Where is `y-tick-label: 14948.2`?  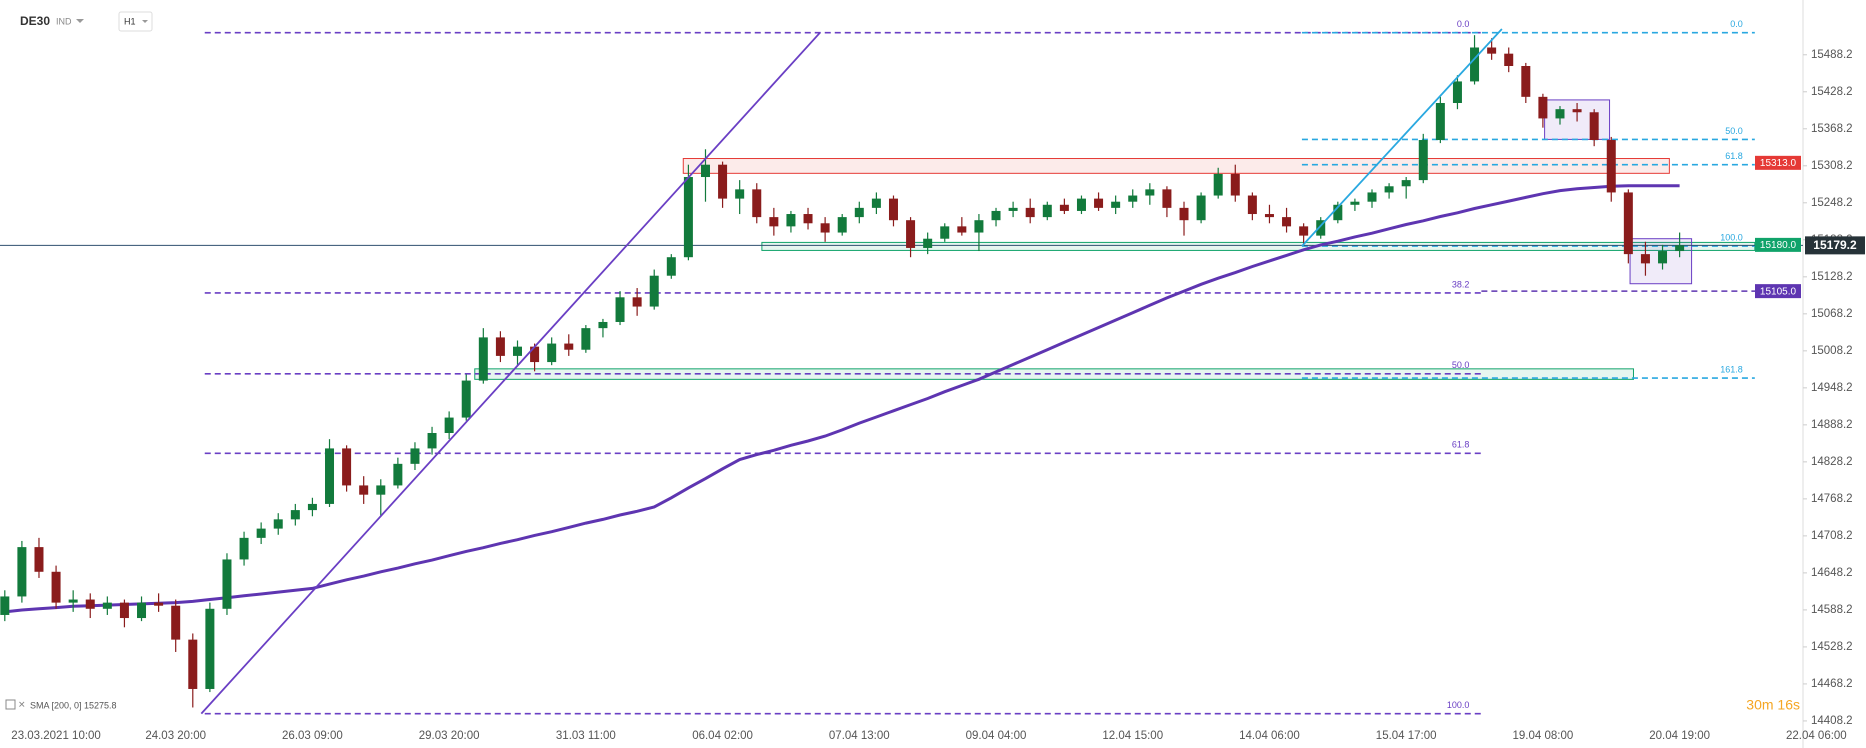
y-tick-label: 14948.2 is located at coordinates (1832, 388).